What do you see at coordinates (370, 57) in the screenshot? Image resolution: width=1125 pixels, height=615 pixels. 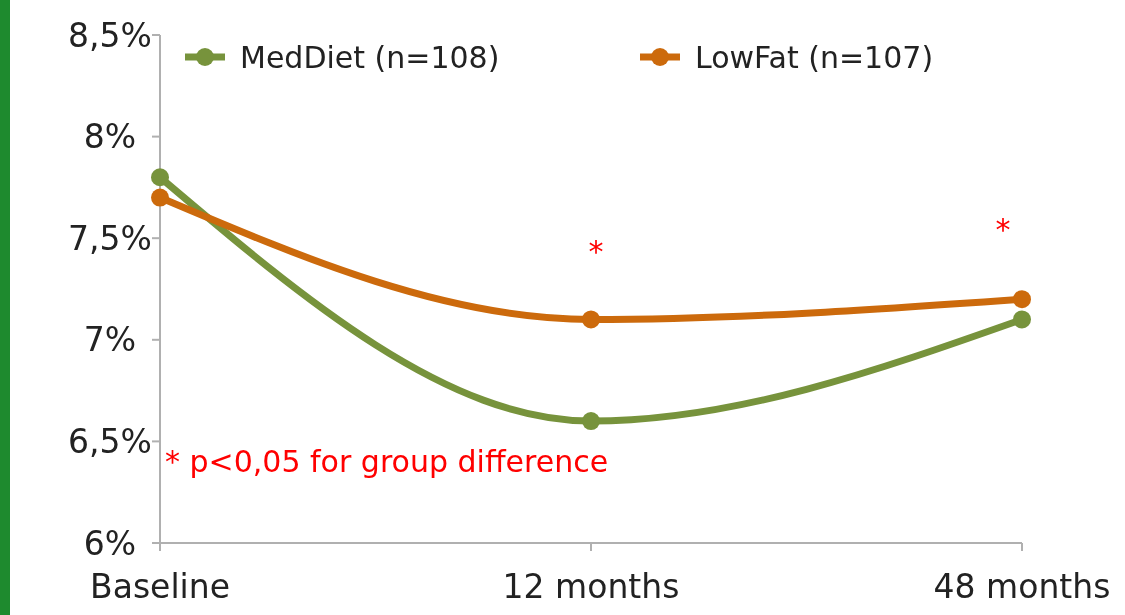 I see `legend-label: MedDiet (n=108)` at bounding box center [370, 57].